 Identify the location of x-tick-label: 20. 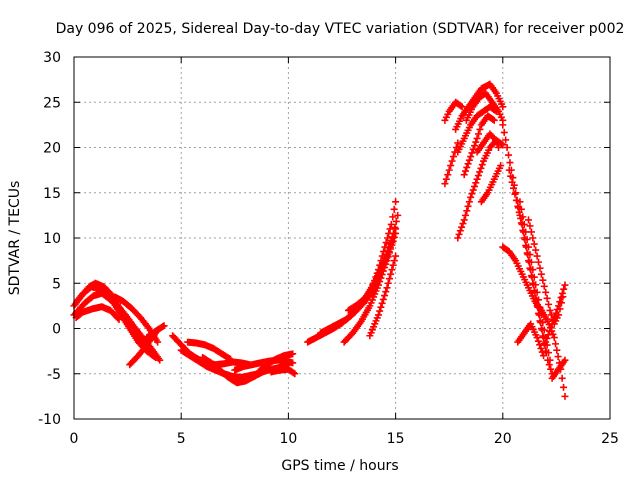
(503, 439).